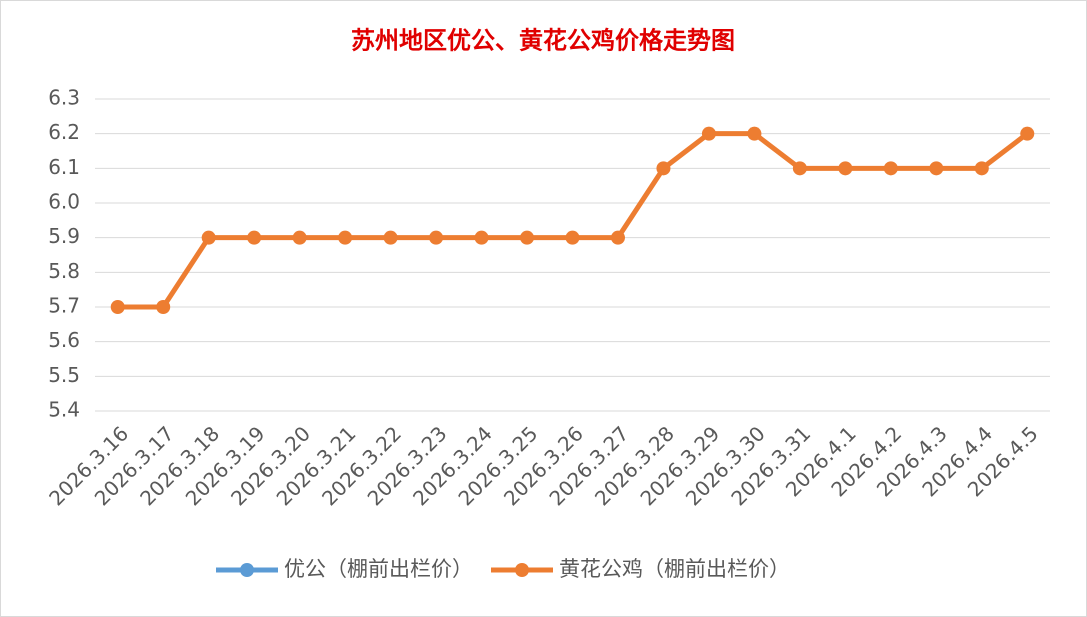 This screenshot has width=1087, height=617. I want to click on y-tick-label: 5.4, so click(64, 410).